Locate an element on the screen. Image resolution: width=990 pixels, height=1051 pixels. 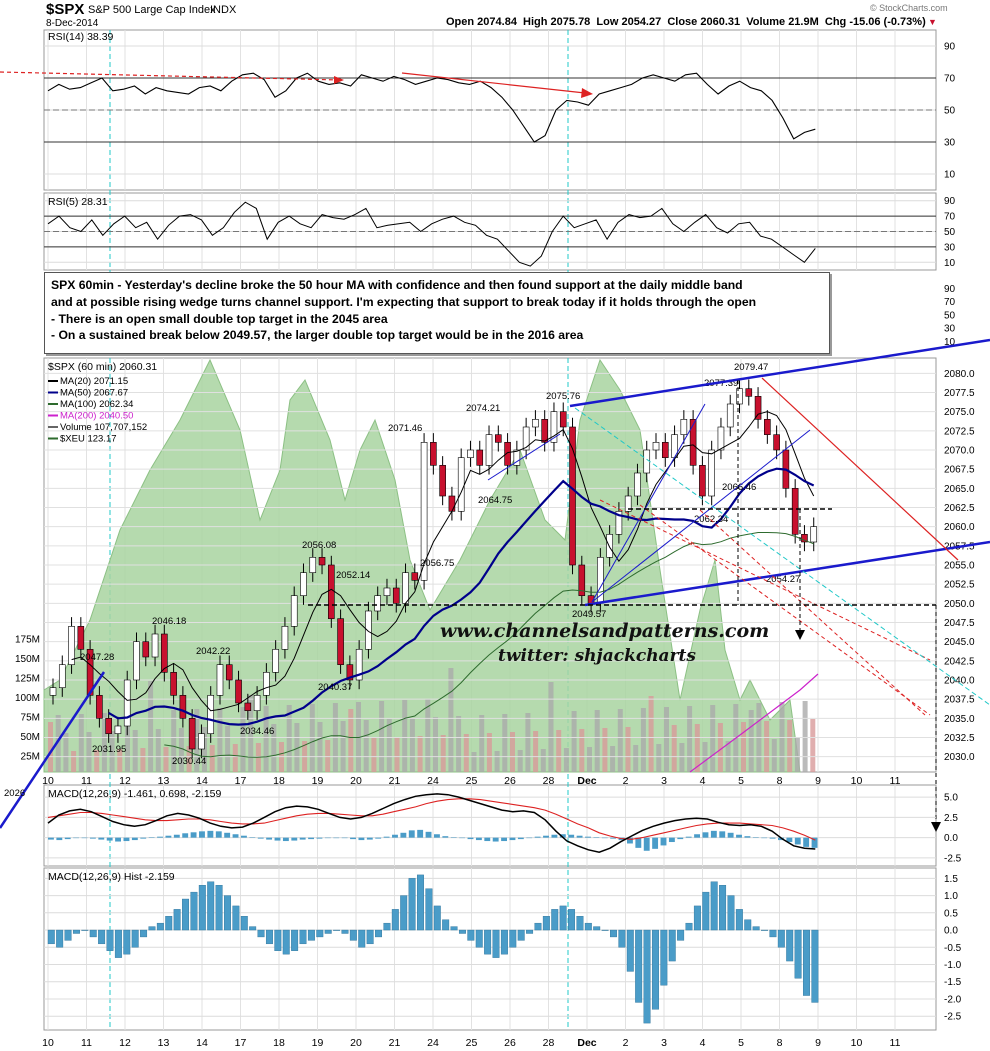
symbol: $SPX is located at coordinates (65, 9).